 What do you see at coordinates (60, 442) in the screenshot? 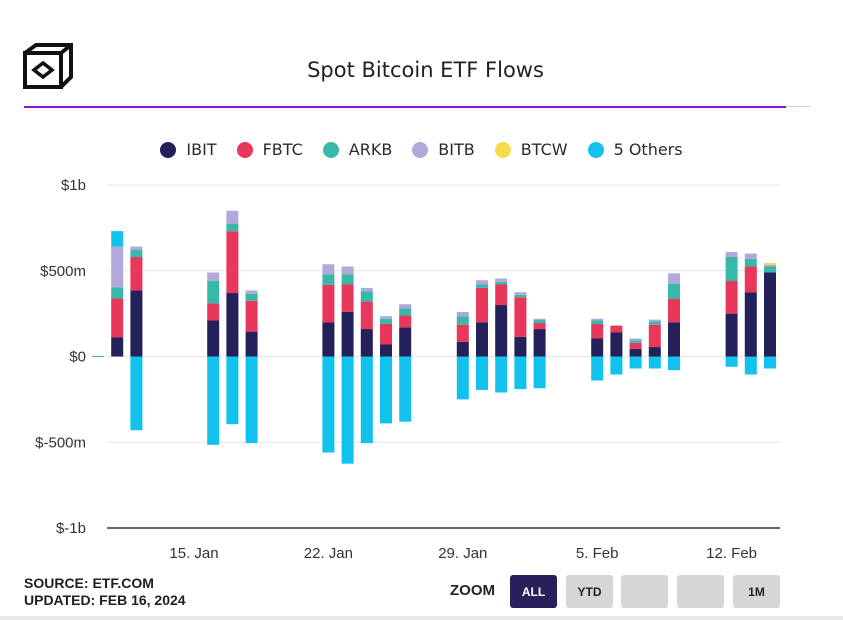
I see `y-tick-label: $-500m` at bounding box center [60, 442].